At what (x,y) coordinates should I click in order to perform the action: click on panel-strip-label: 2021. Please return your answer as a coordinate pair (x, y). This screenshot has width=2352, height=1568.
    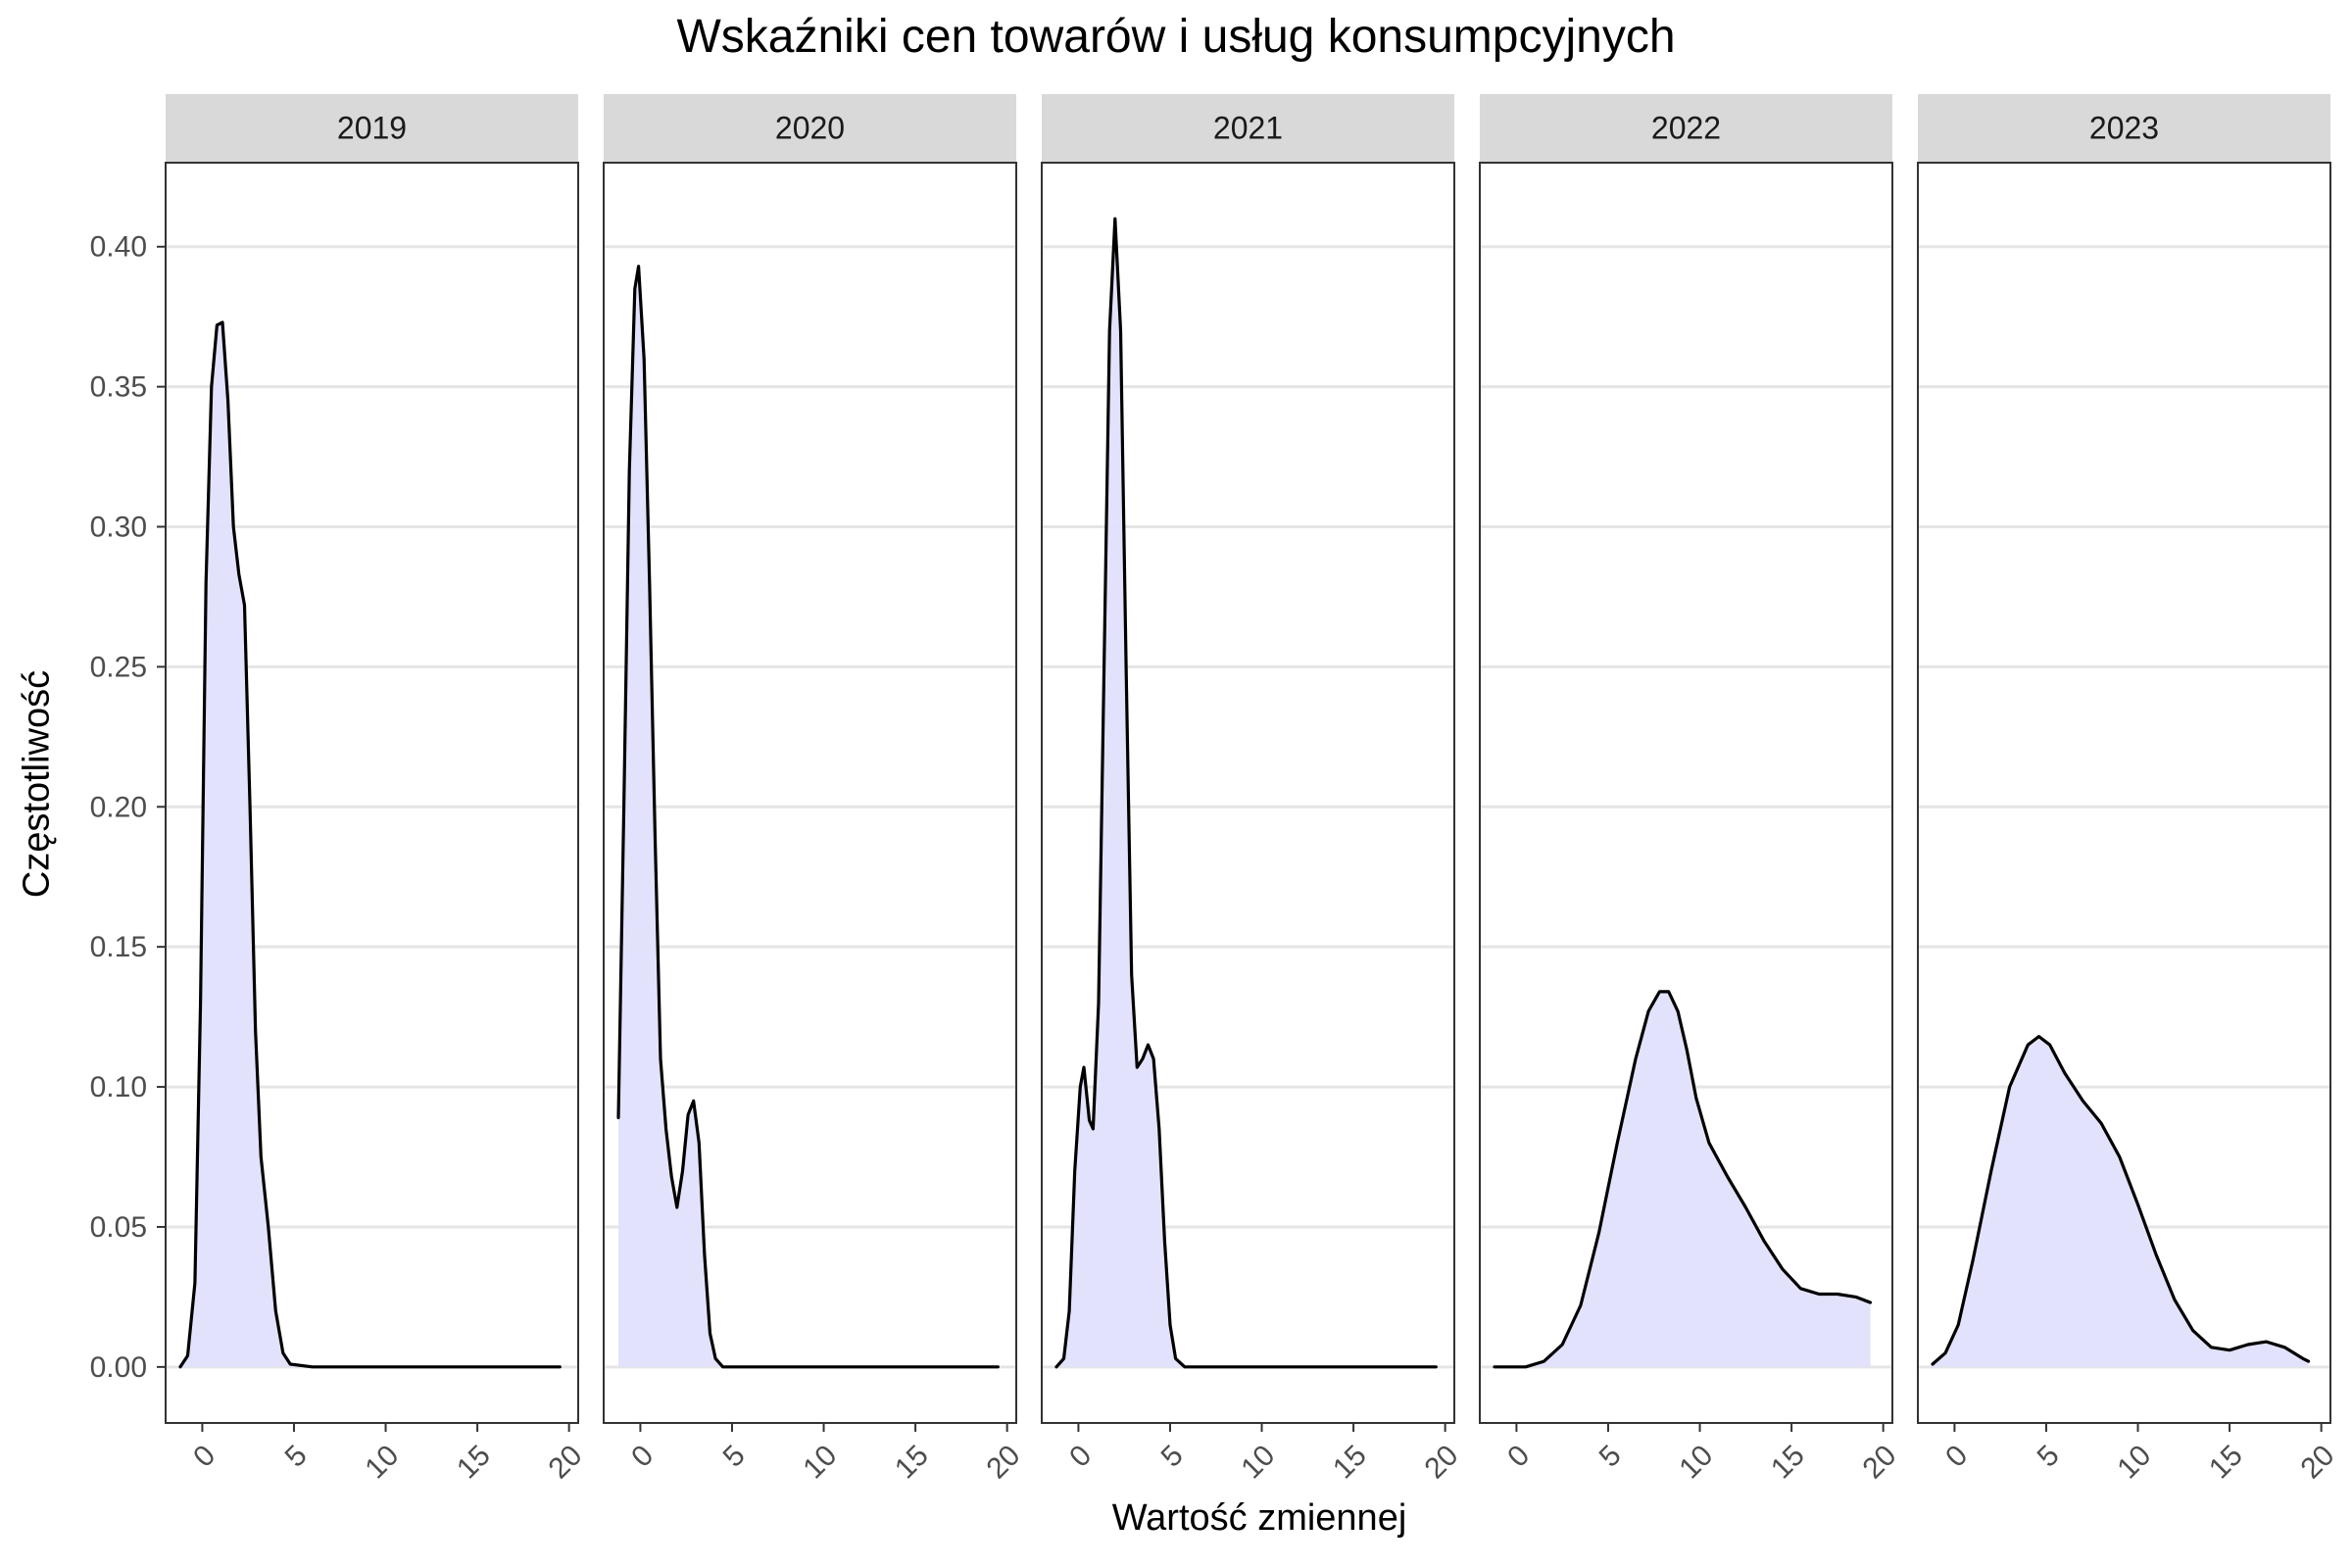
    Looking at the image, I should click on (1248, 128).